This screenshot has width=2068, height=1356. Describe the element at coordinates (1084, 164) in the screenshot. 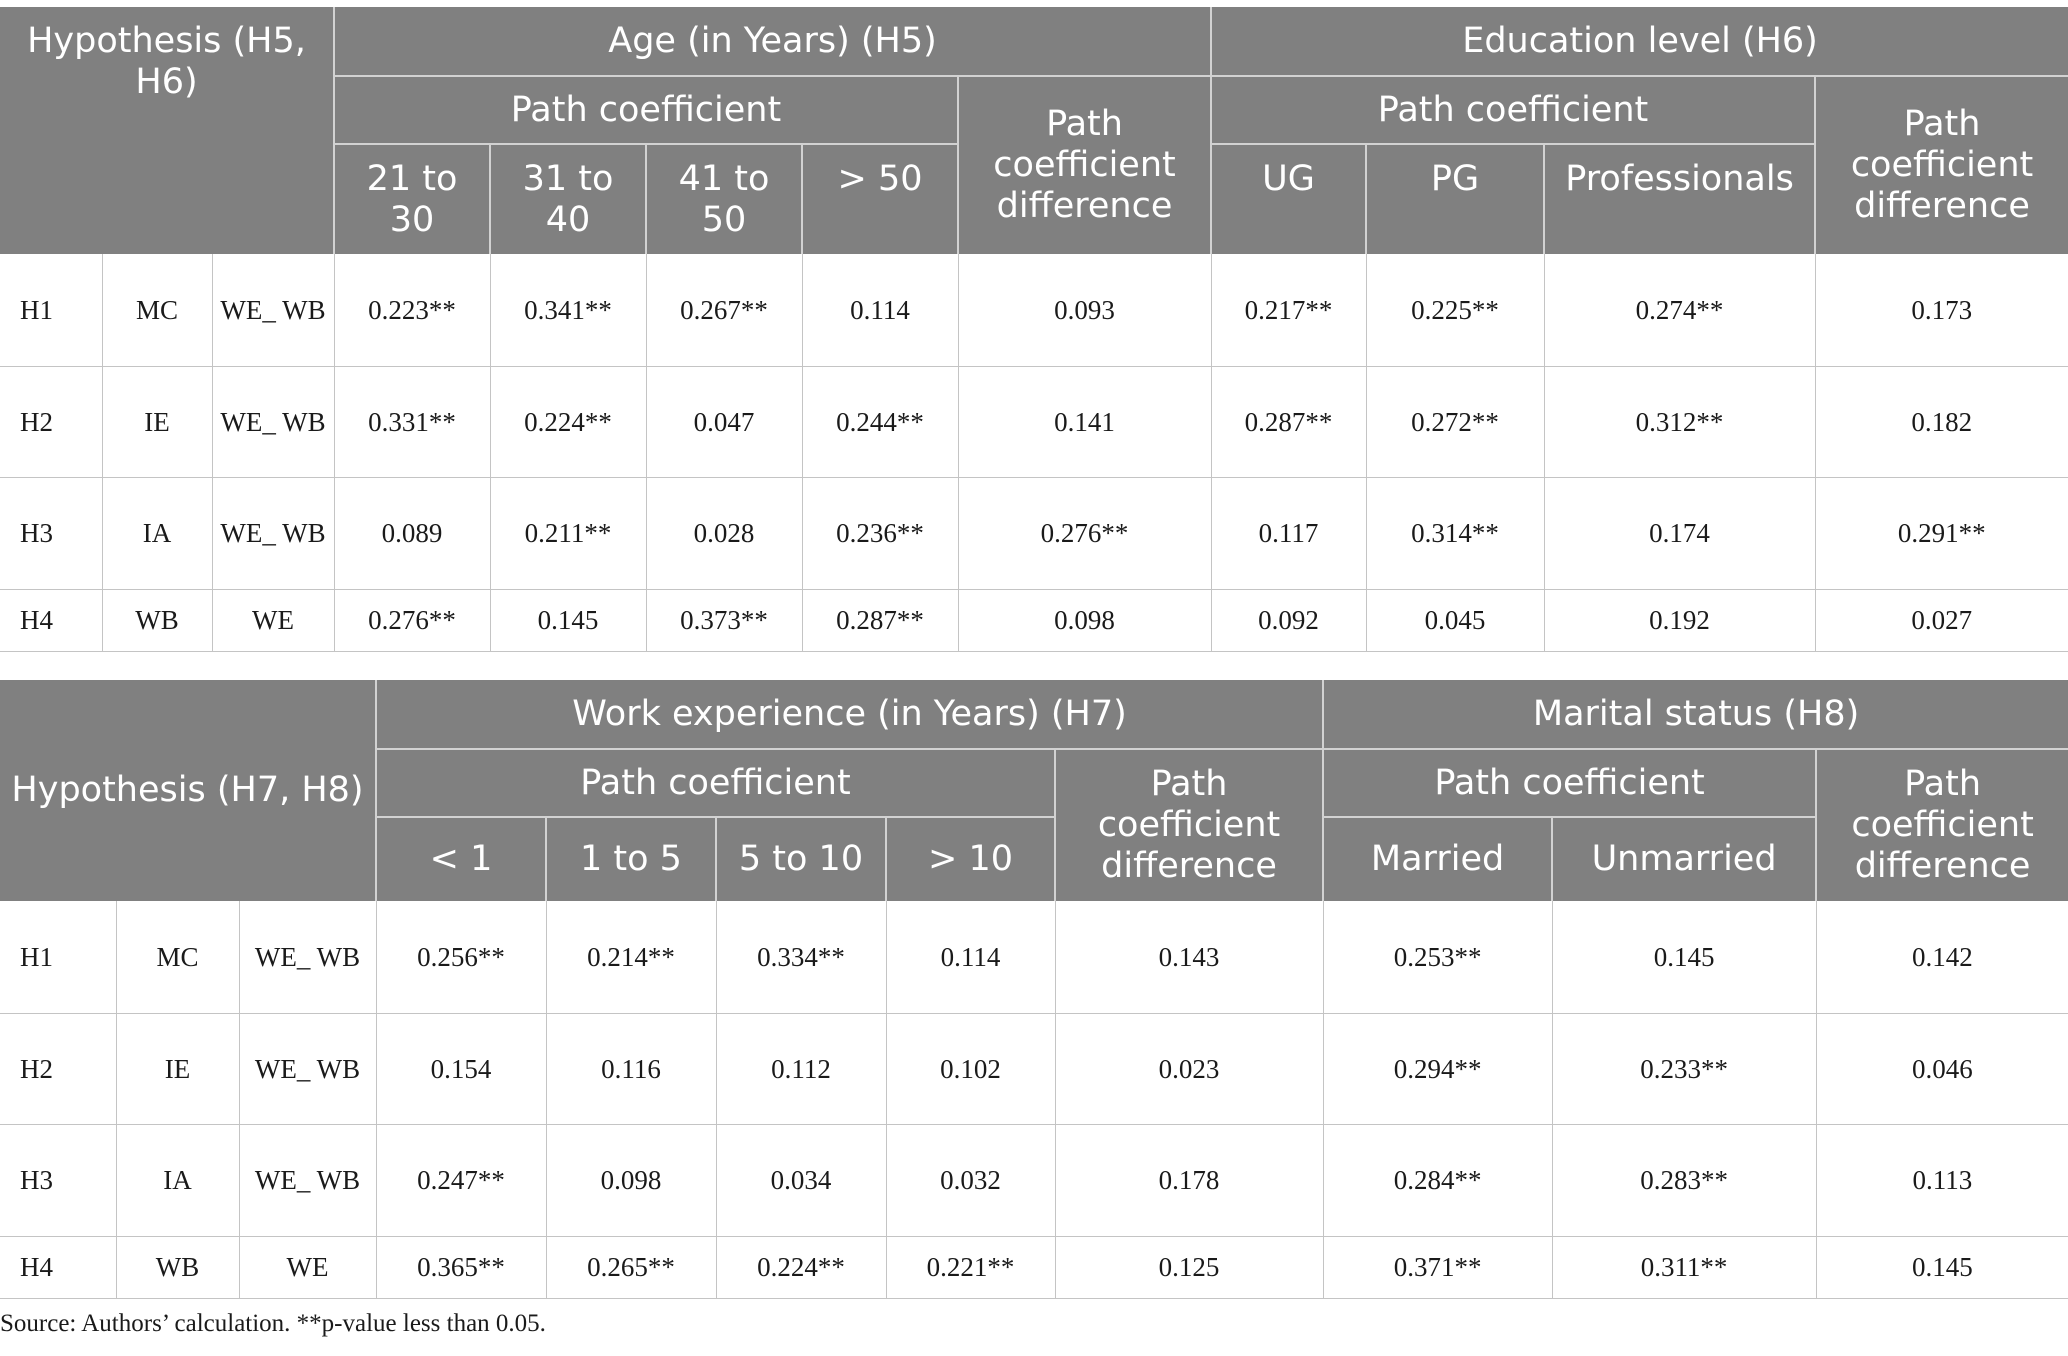

I see `age-path-difference-header: Path coefficient difference` at that location.